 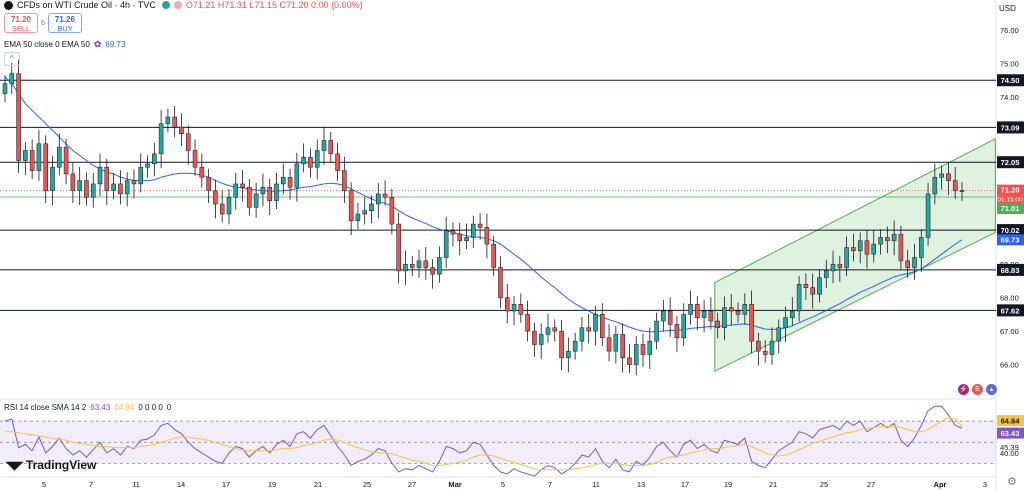 I want to click on tradingview-logo: ◥◤ TradingView, so click(x=51, y=465).